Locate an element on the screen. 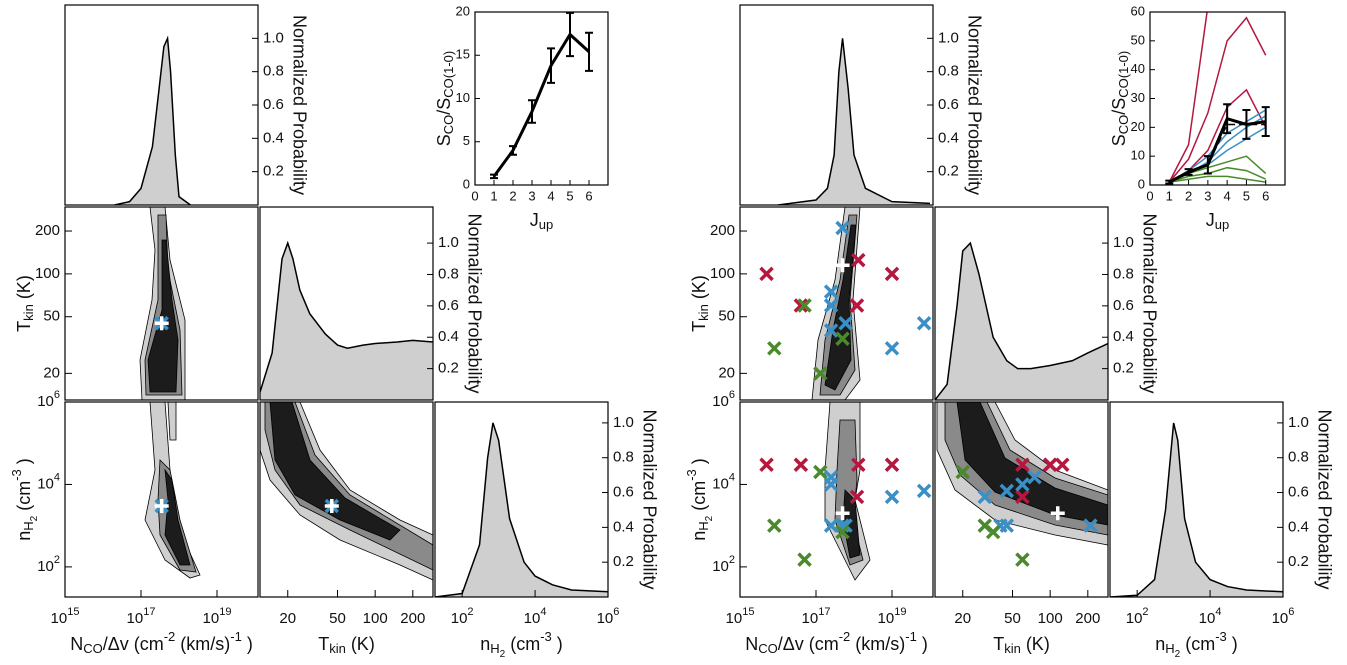  y-tick-label: 20 is located at coordinates (726, 372).